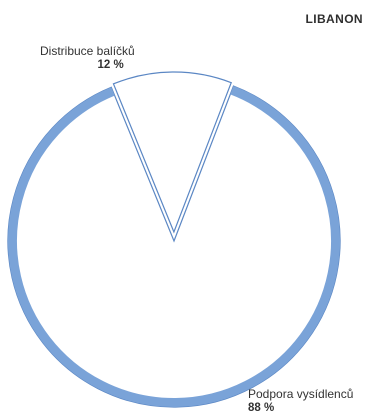  What do you see at coordinates (301, 394) in the screenshot?
I see `slice-name-podpora: Podpora vysídlenců` at bounding box center [301, 394].